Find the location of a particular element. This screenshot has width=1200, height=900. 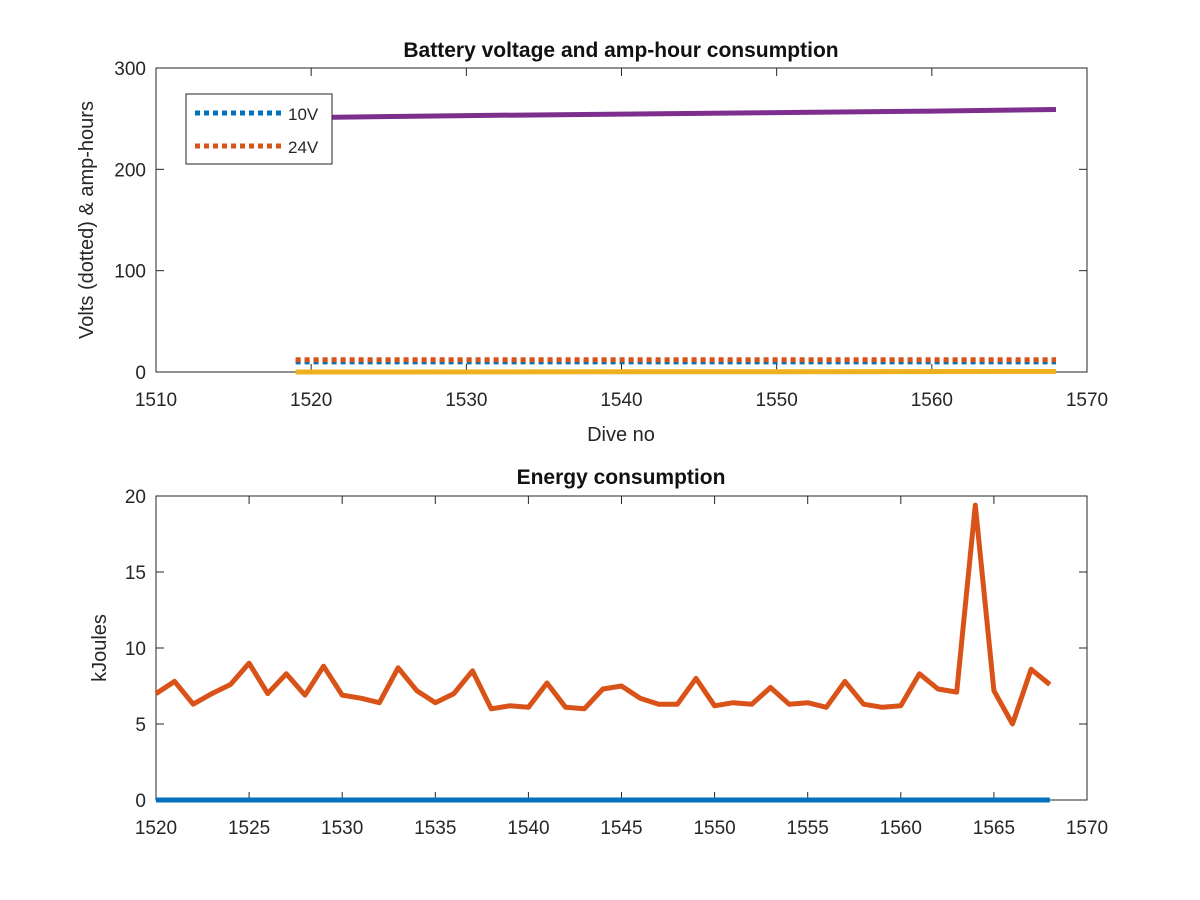

x-axis-label: Dive no is located at coordinates (621, 435).